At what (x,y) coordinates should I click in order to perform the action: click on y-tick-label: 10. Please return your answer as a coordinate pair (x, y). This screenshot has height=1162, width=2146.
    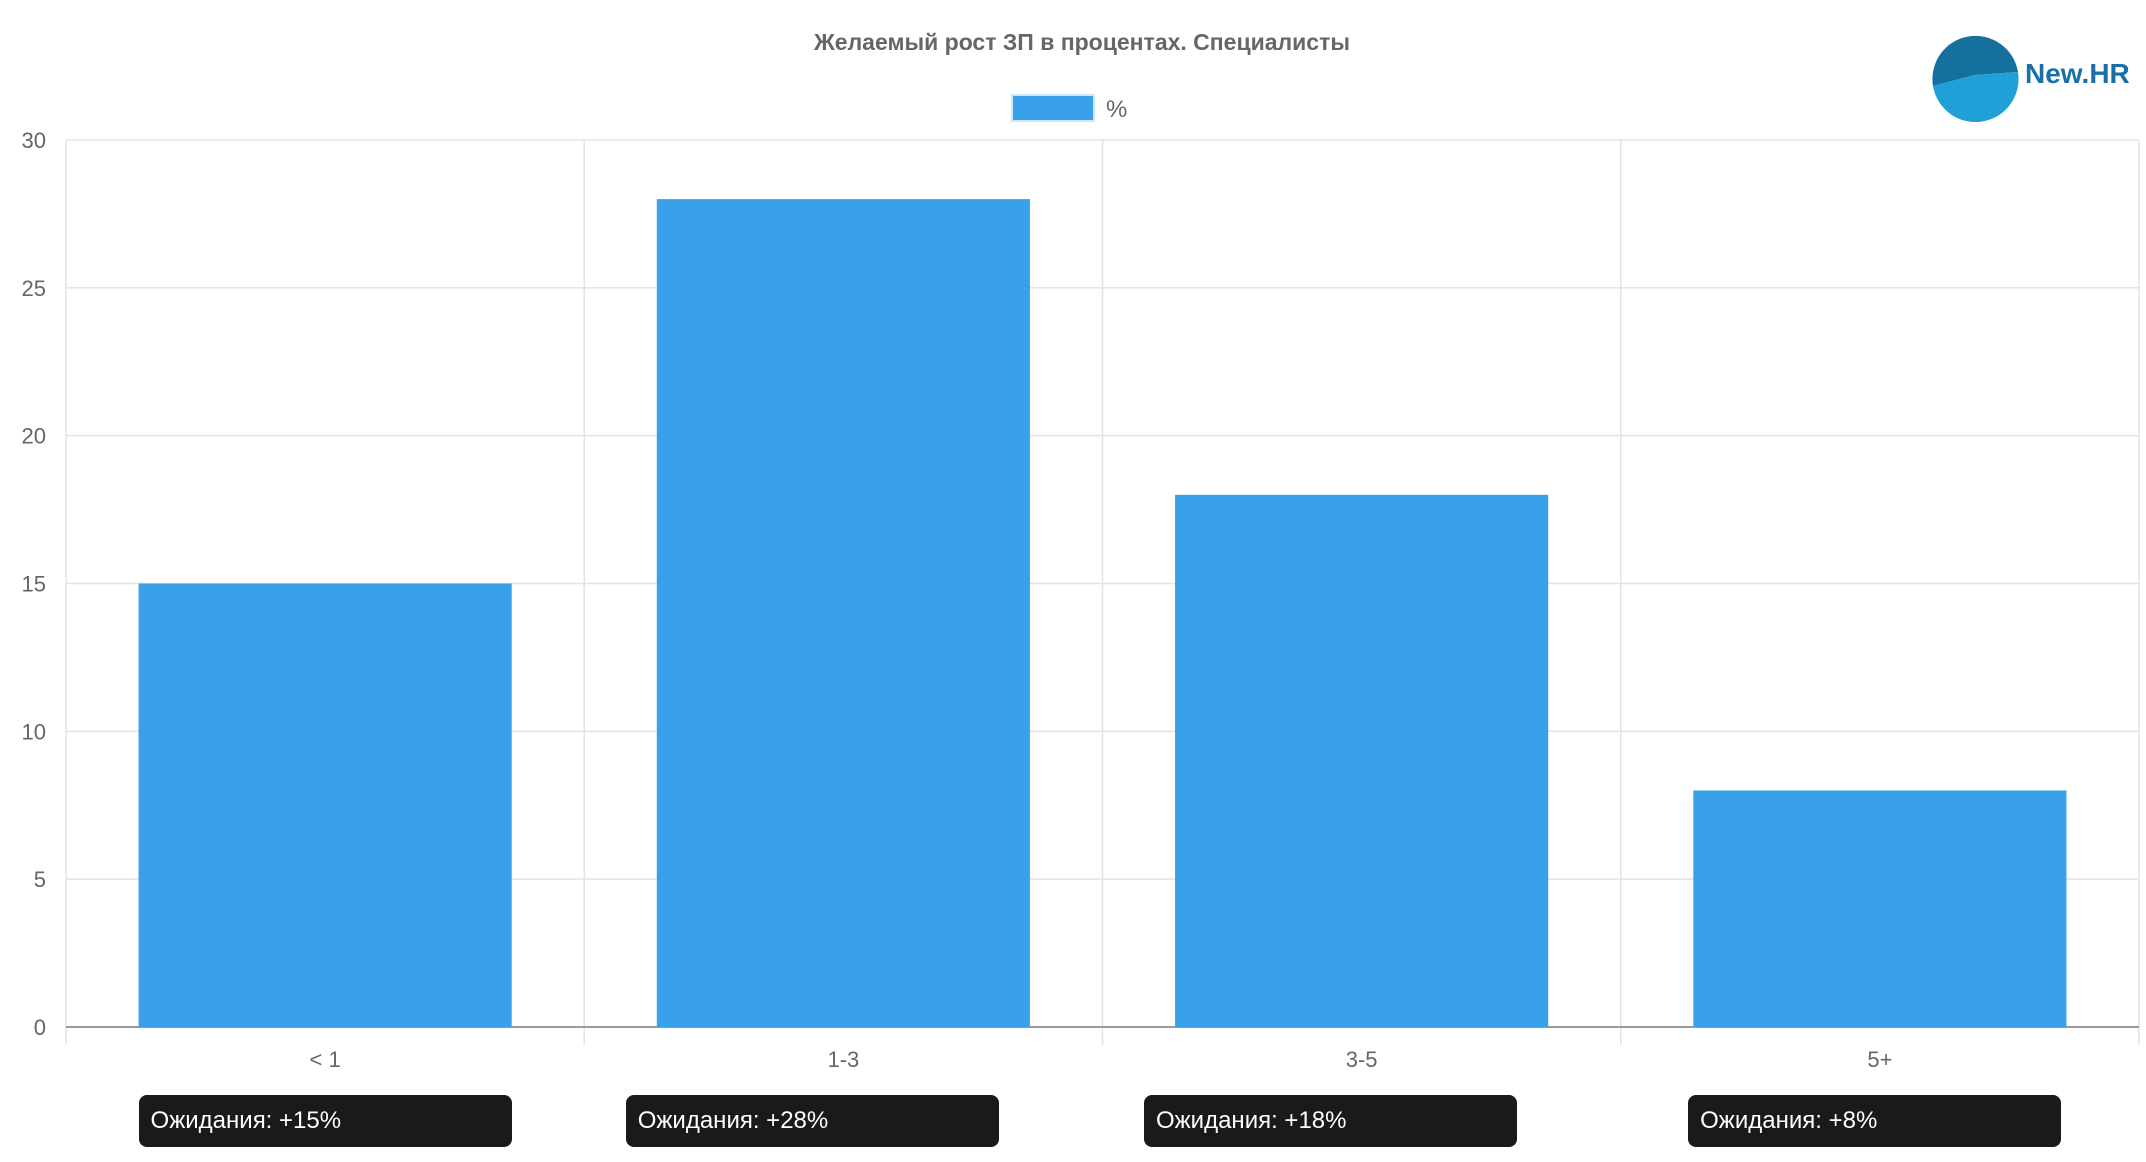
    Looking at the image, I should click on (34, 731).